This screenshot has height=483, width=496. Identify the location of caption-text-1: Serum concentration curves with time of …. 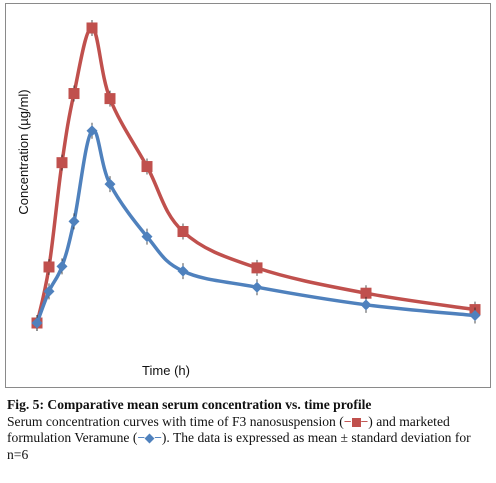
(175, 421).